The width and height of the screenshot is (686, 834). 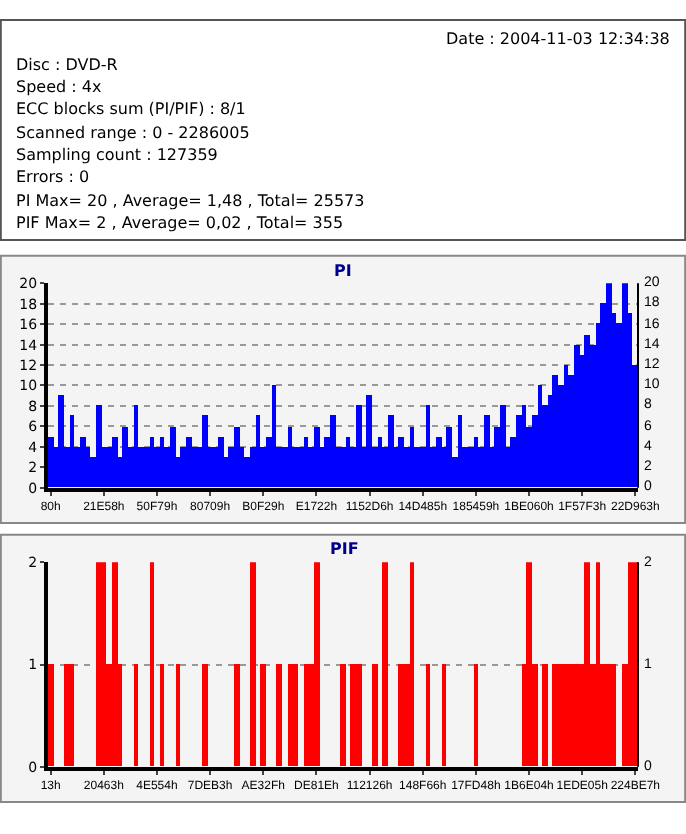 What do you see at coordinates (180, 223) in the screenshot?
I see `text: PIF Max= 2 , Average= 0,02 , Total= 355` at bounding box center [180, 223].